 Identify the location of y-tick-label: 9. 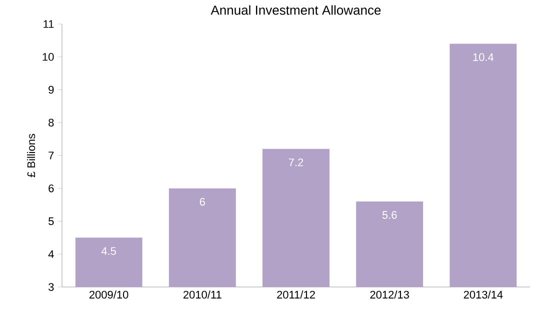
(51, 90).